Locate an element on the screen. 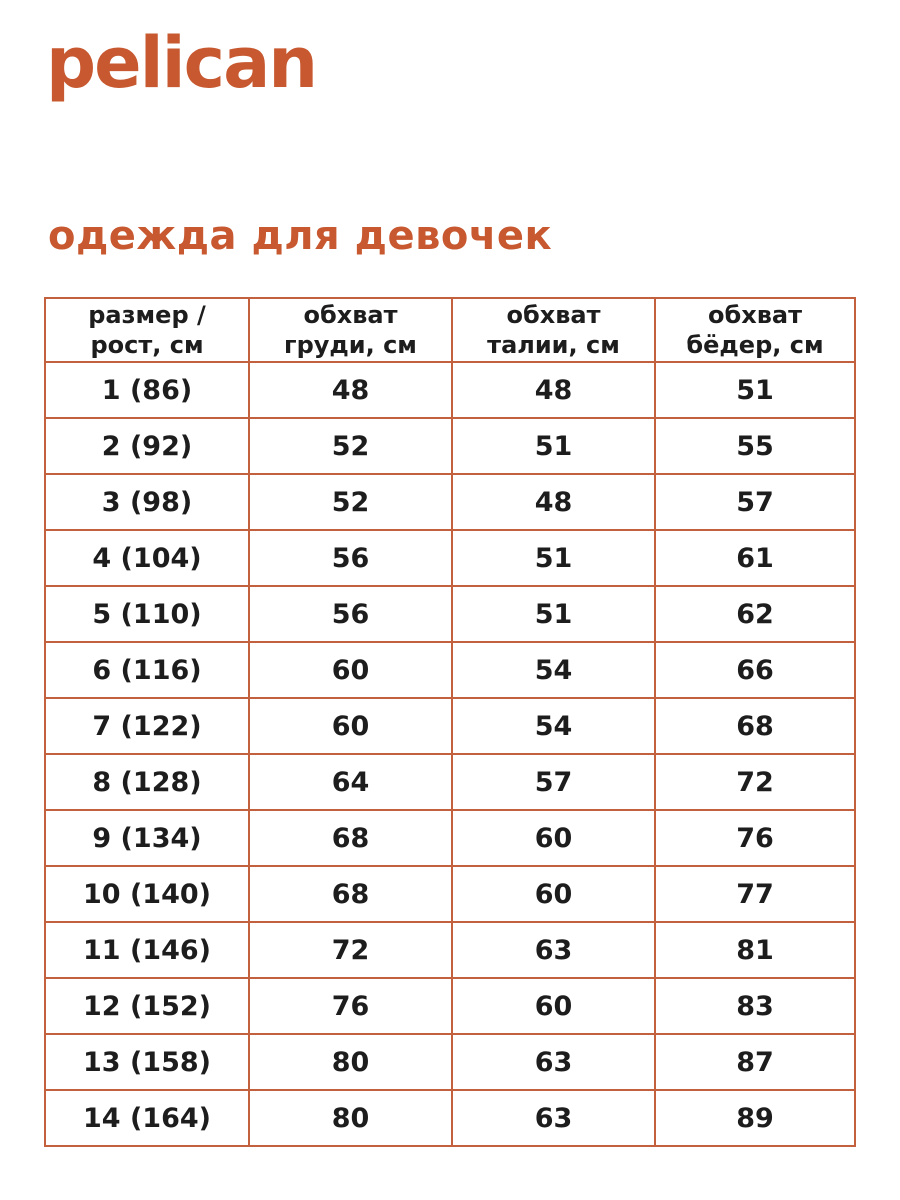 This screenshot has width=900, height=1200. cell-hips: 51 is located at coordinates (755, 391).